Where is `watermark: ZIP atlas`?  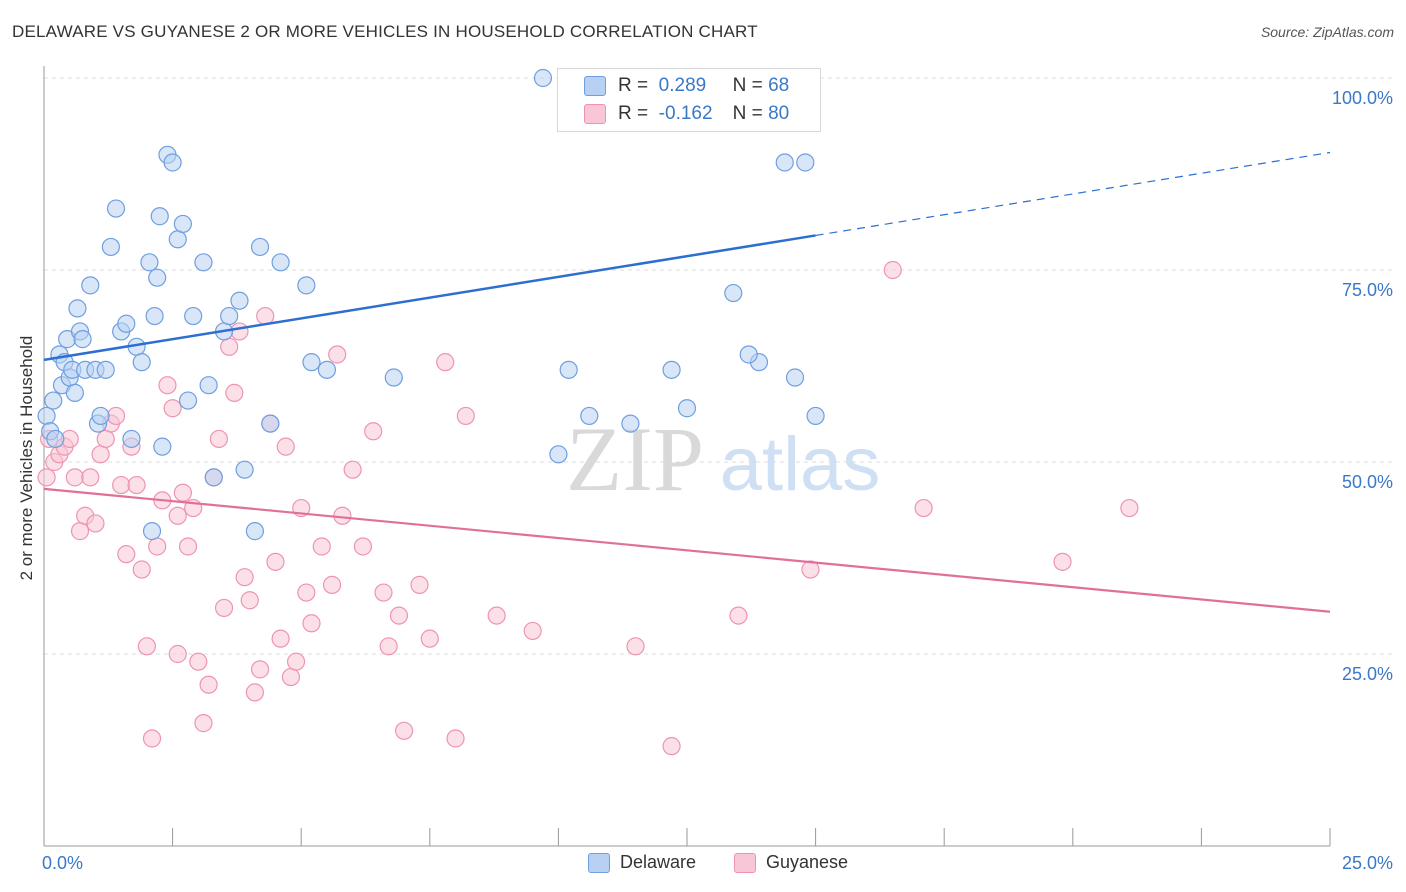 watermark: ZIP atlas is located at coordinates (723, 459).